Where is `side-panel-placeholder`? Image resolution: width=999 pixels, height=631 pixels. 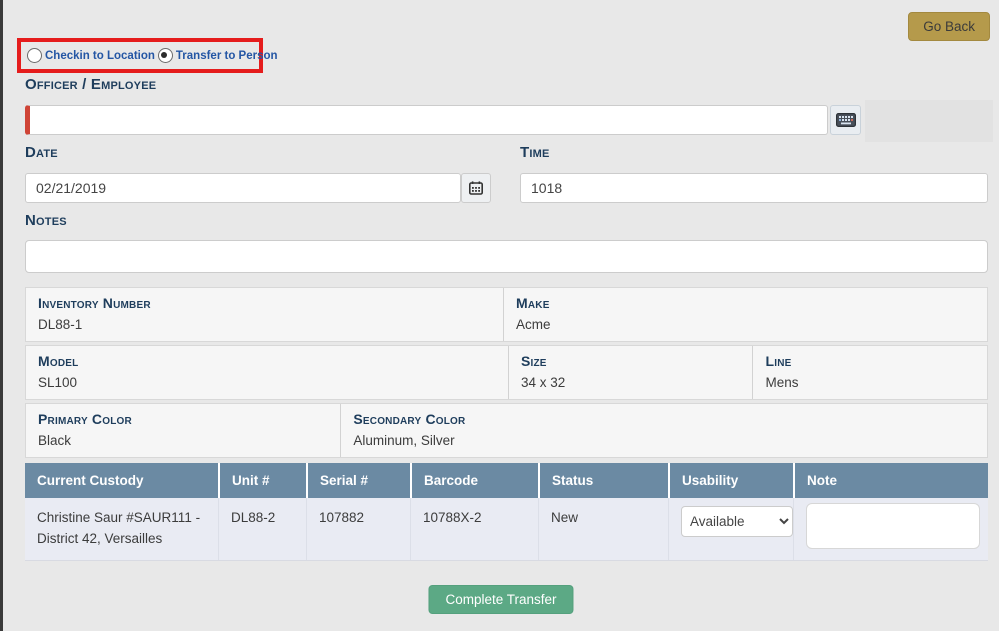
side-panel-placeholder is located at coordinates (929, 121).